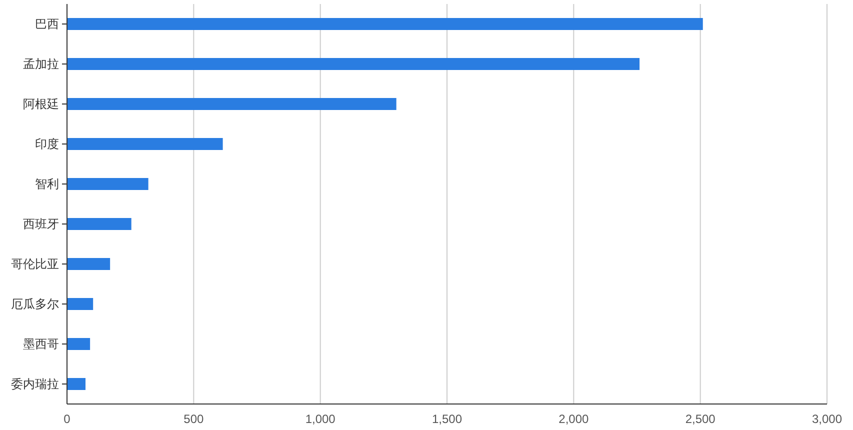 The image size is (853, 430). Describe the element at coordinates (47, 144) in the screenshot. I see `y-tick-label: 印度` at that location.